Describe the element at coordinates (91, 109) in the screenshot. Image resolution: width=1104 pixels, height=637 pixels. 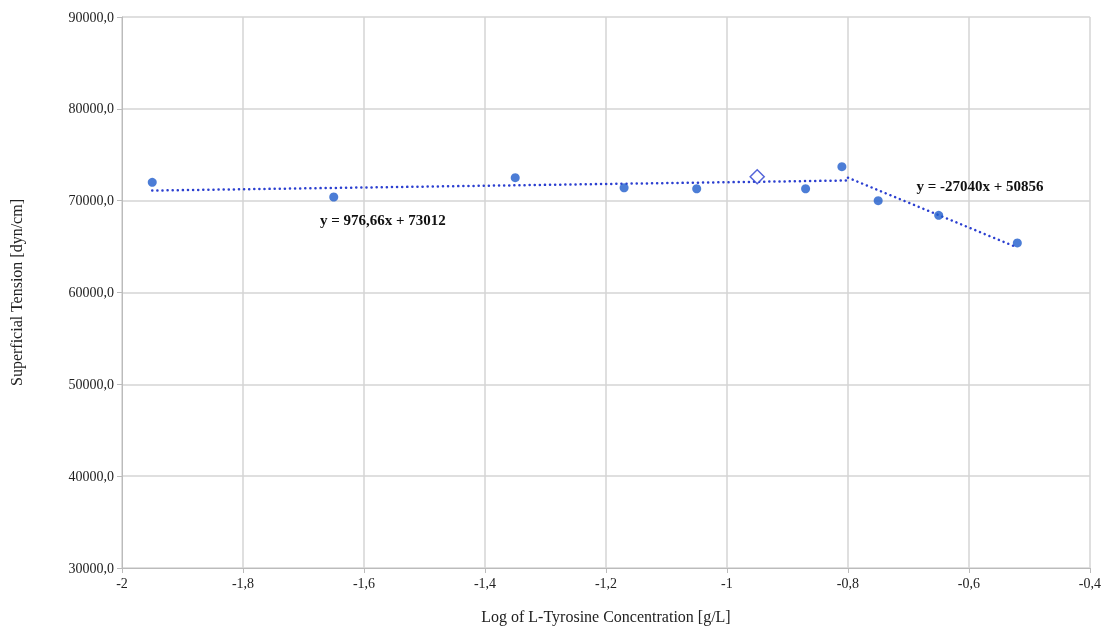
I see `y-tick-label: 80000,0` at that location.